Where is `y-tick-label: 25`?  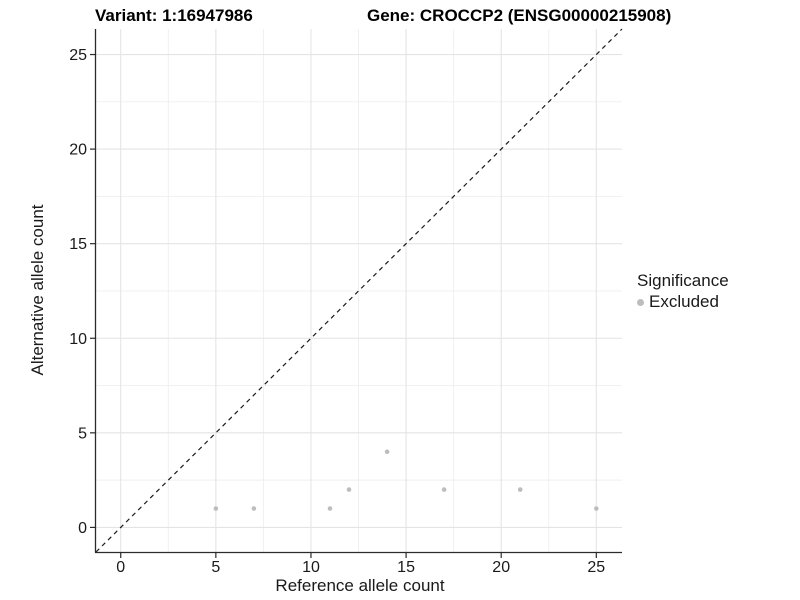
y-tick-label: 25 is located at coordinates (78, 55).